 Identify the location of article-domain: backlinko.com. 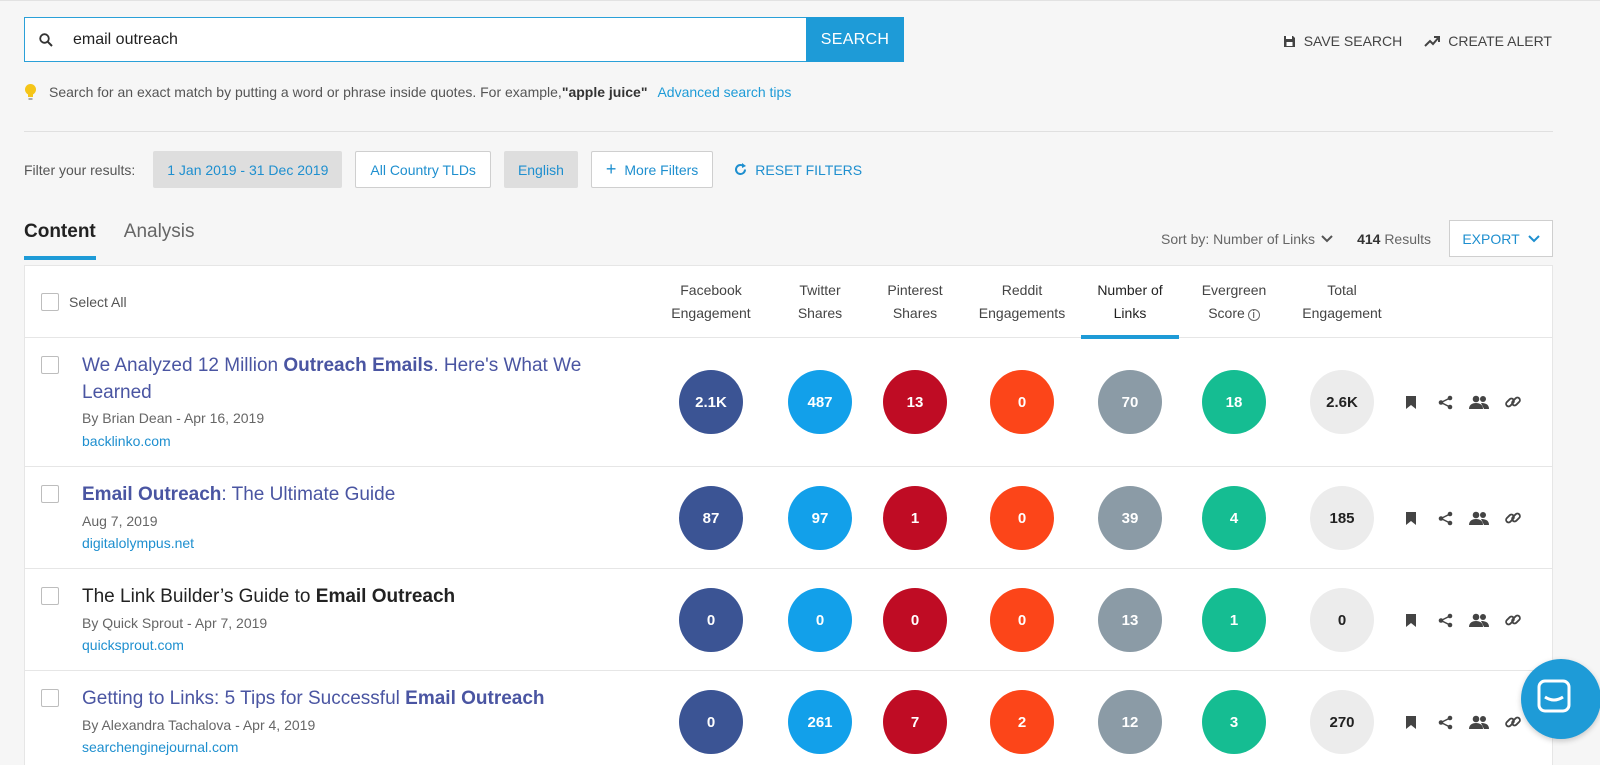
(126, 441).